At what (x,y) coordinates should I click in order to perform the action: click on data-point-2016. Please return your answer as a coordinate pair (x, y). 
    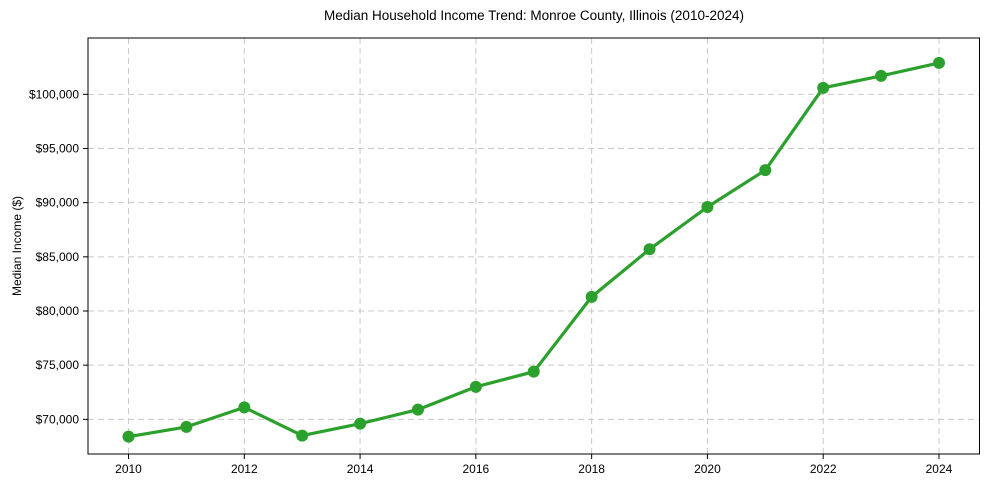
    Looking at the image, I should click on (475, 386).